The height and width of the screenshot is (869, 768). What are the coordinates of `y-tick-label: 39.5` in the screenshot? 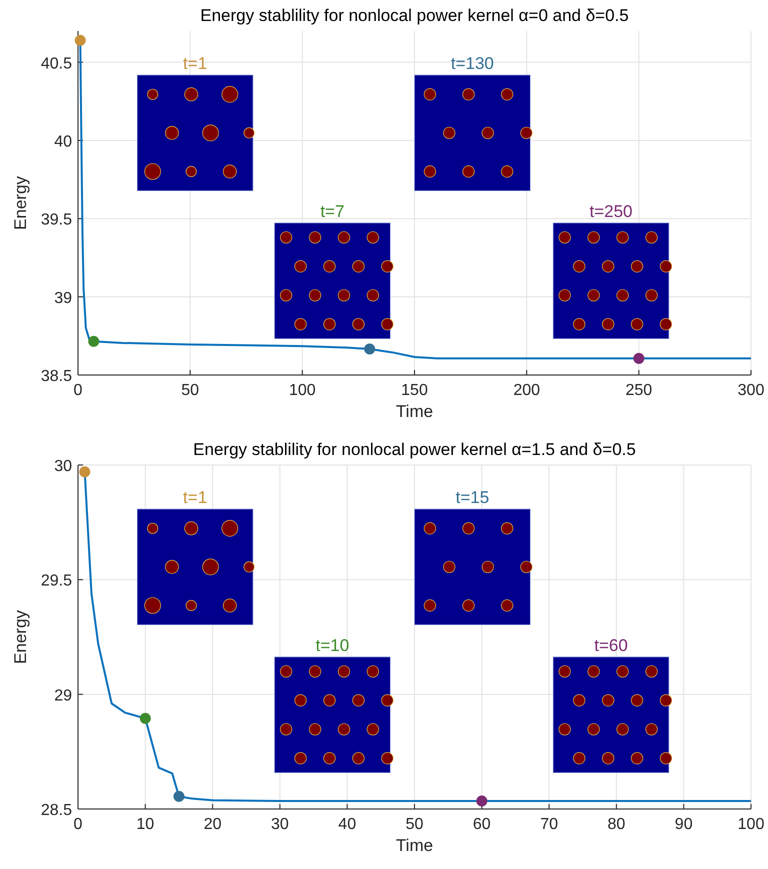 It's located at (56, 220).